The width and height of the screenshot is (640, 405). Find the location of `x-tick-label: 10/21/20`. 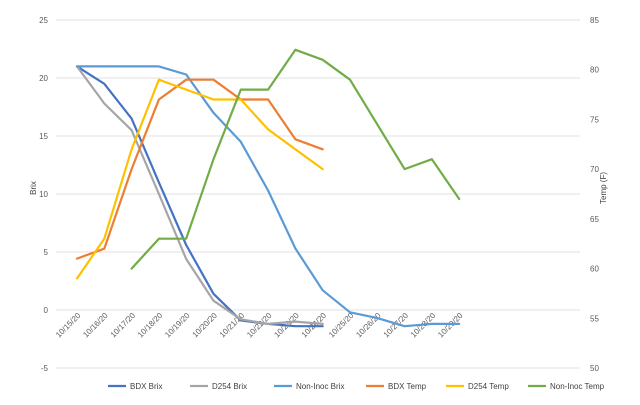

x-tick-label: 10/21/20 is located at coordinates (232, 325).